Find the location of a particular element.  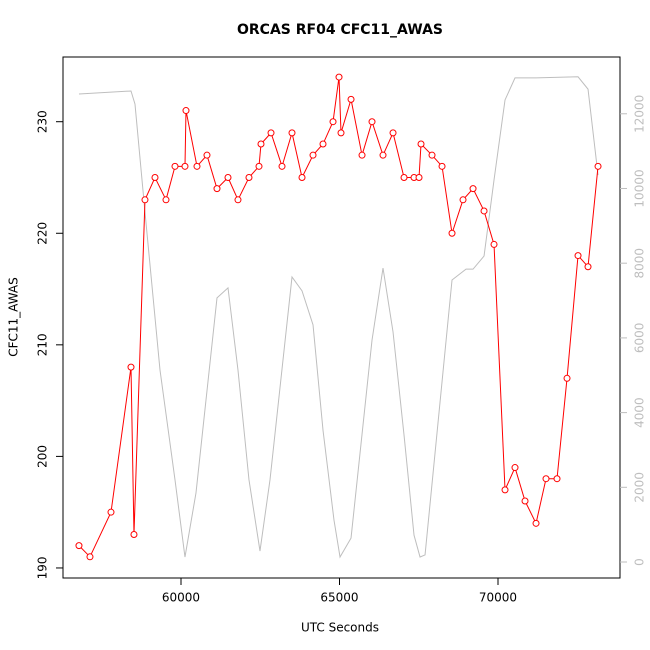

y2-tick-label: 12000 is located at coordinates (640, 114).